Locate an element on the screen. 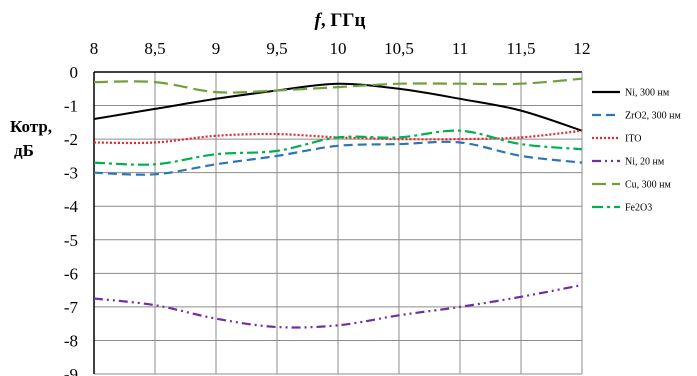 This screenshot has width=697, height=376. x-axis-title: f, ГГц is located at coordinates (340, 20).